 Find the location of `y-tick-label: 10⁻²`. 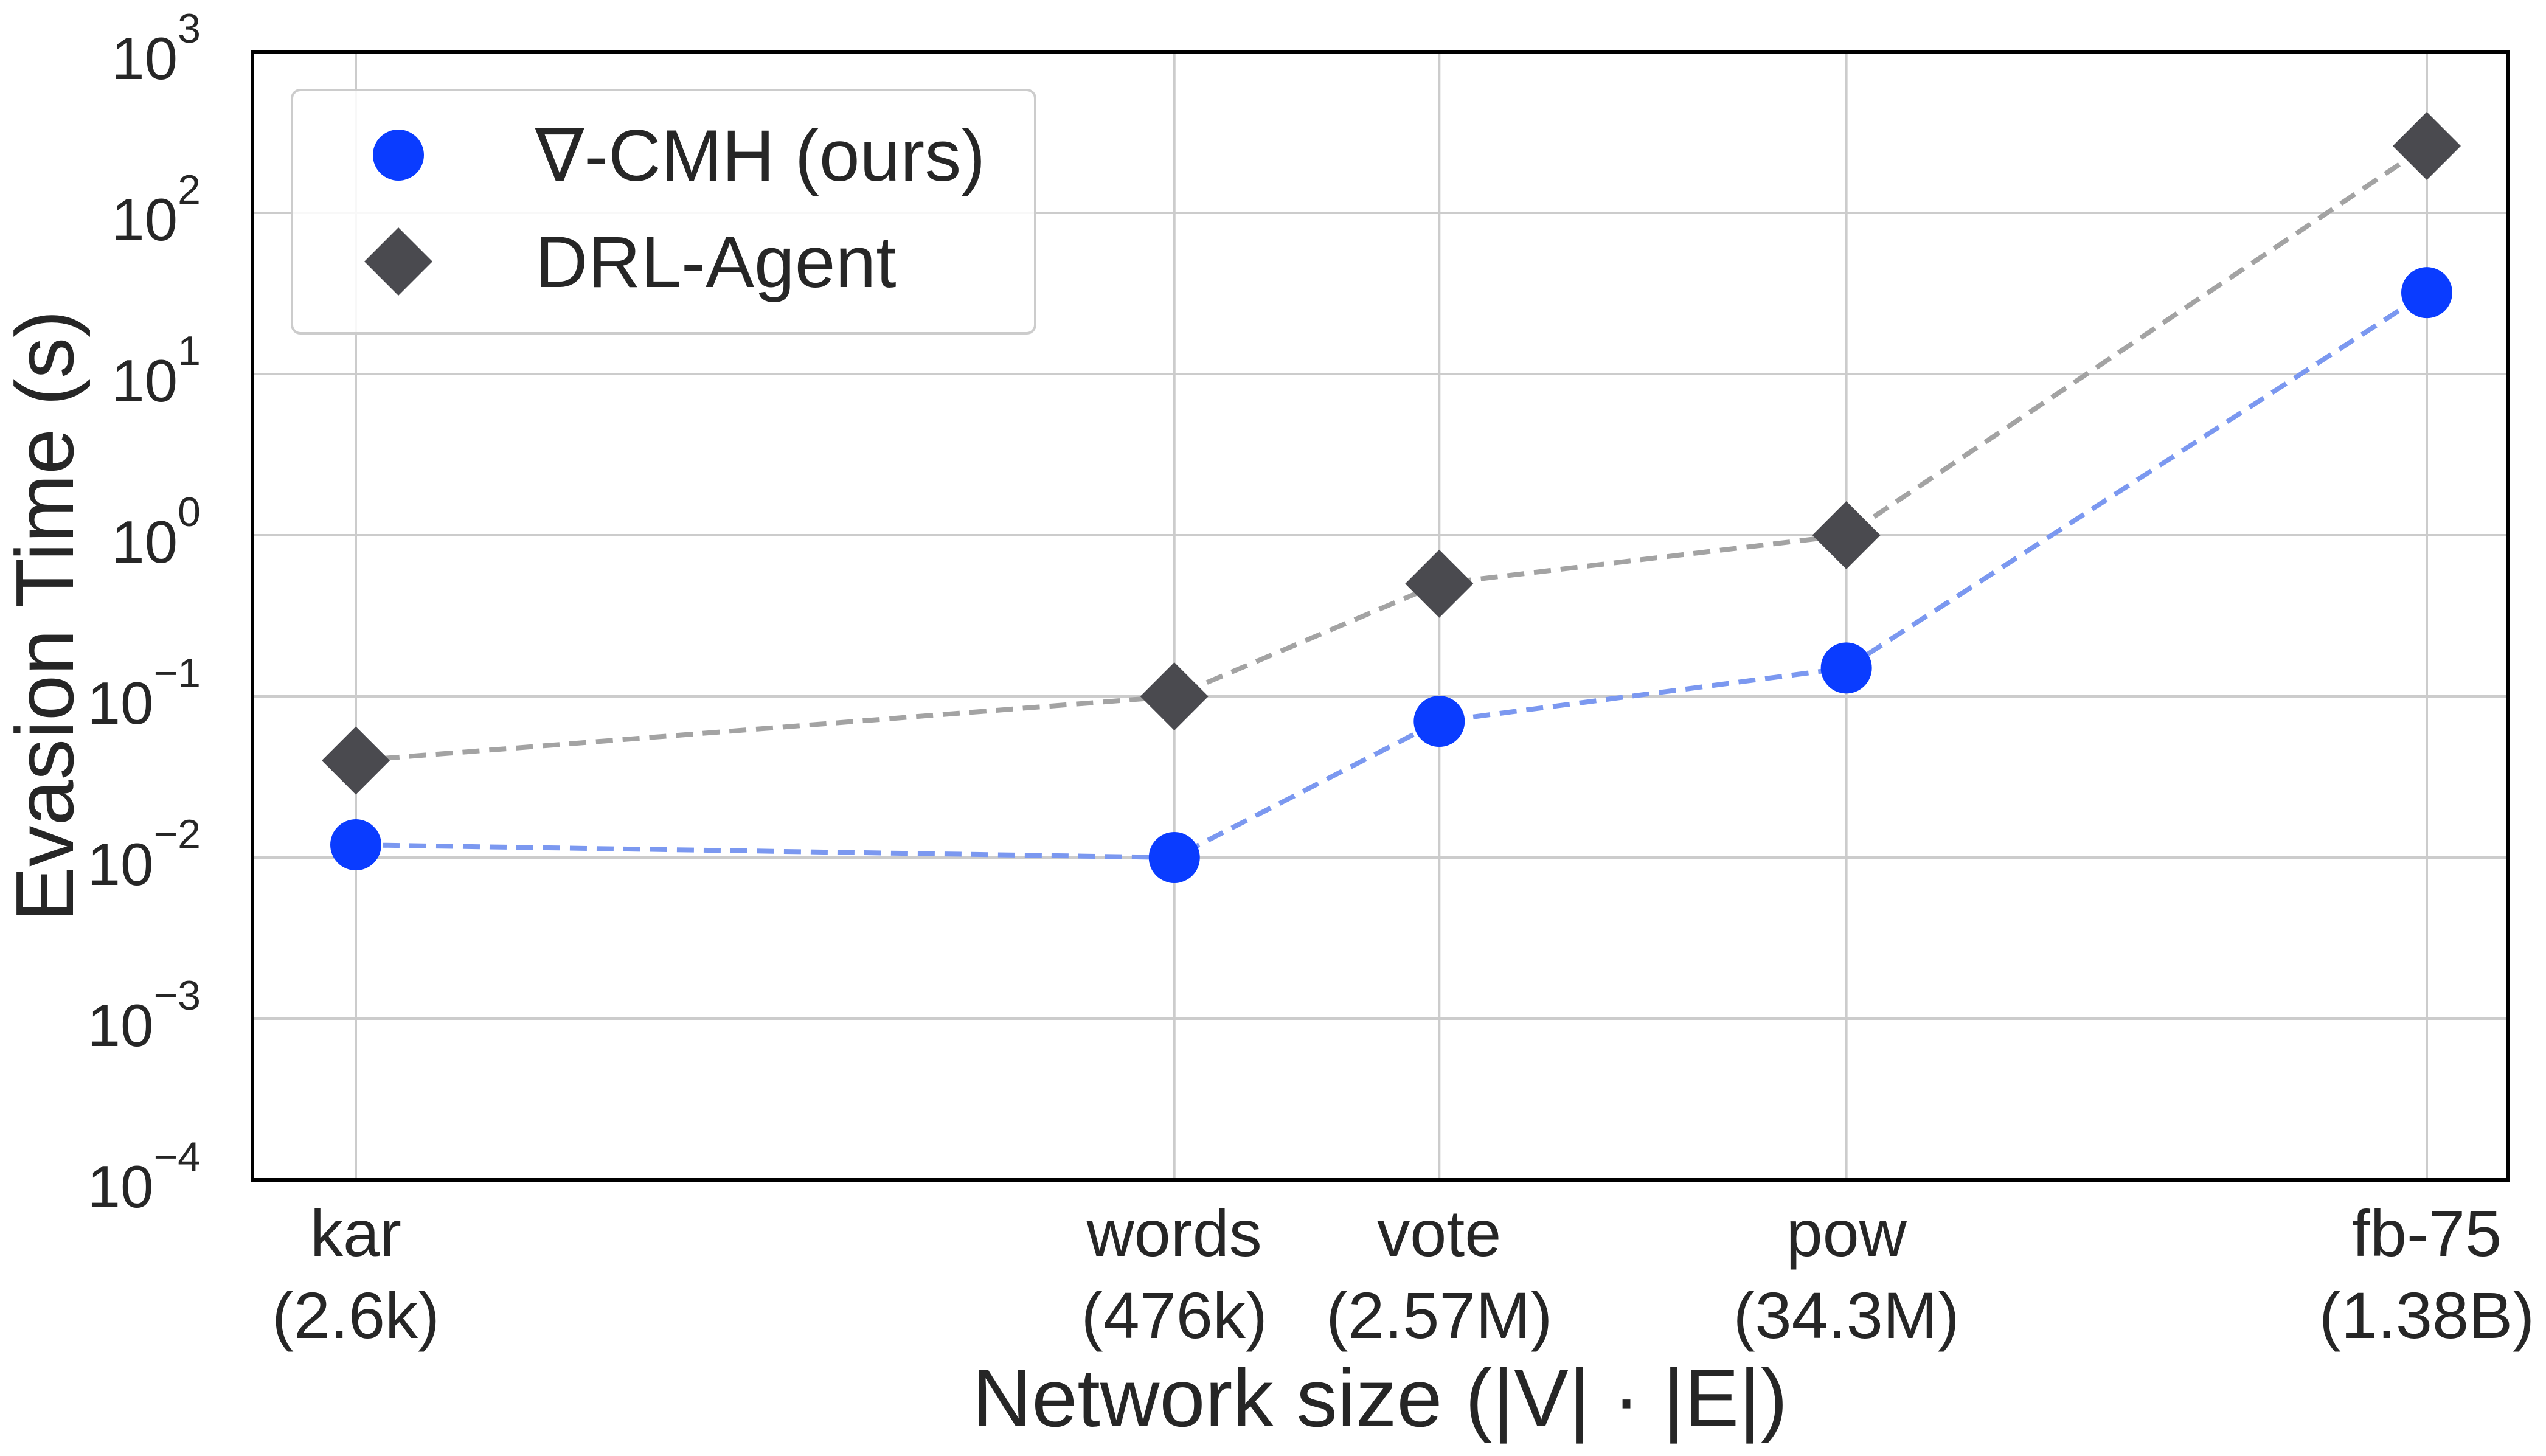

y-tick-label: 10⁻² is located at coordinates (144, 854).